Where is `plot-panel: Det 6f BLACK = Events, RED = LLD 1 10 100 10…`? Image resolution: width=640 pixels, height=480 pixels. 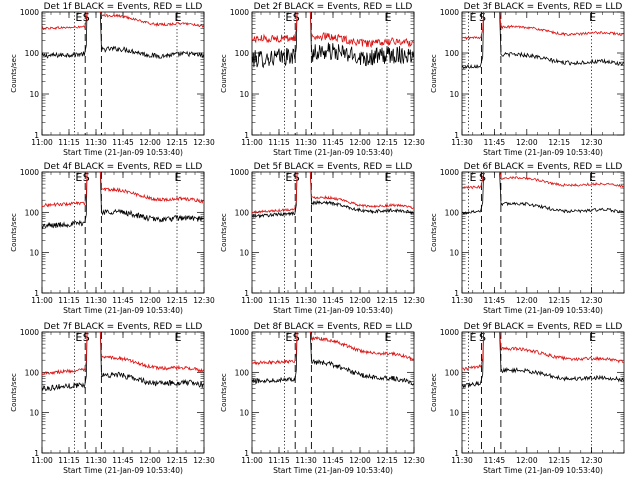 plot-panel: Det 6f BLACK = Events, RED = LLD 1 10 100 10… is located at coordinates (527, 238).